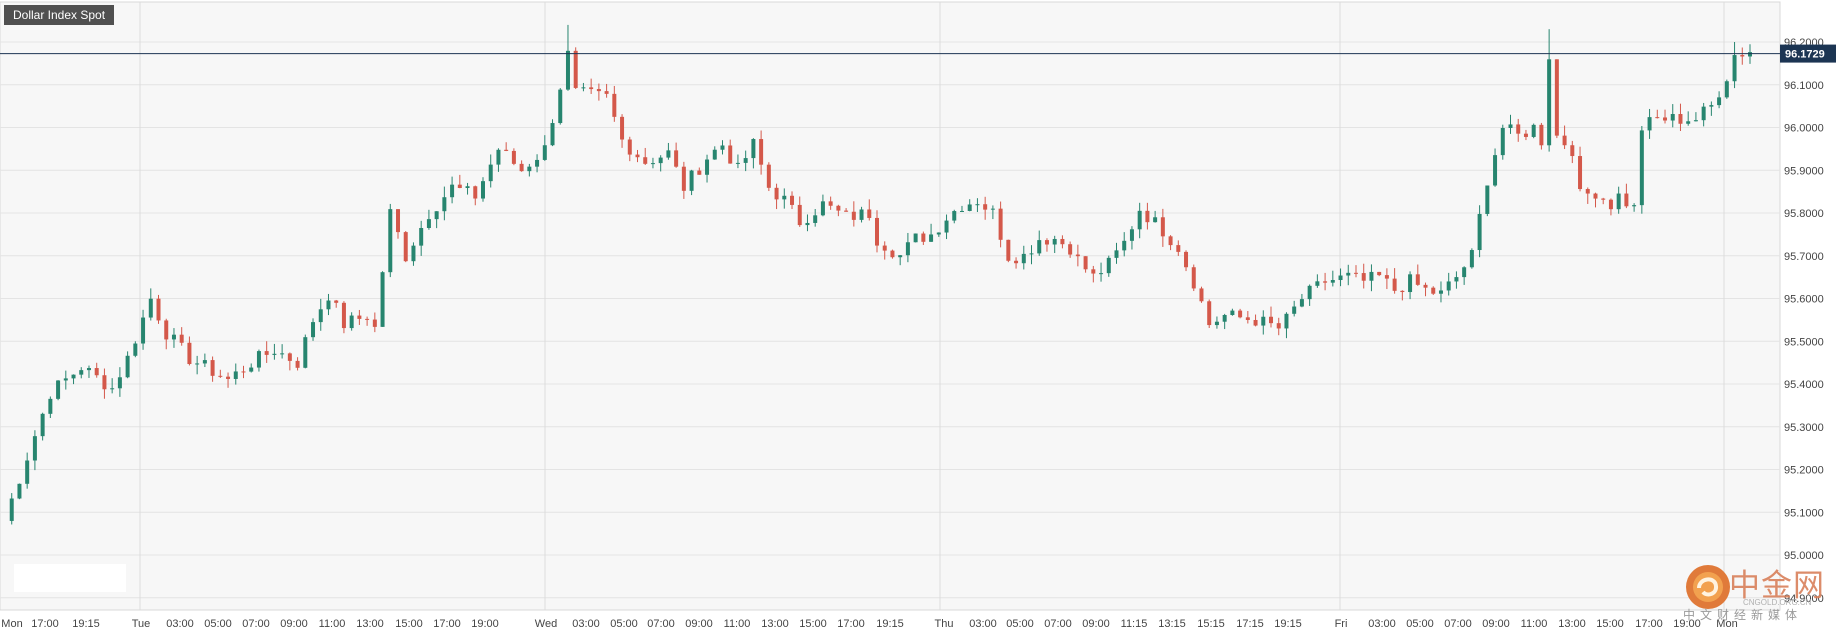 This screenshot has height=636, width=1840. I want to click on x-tick-label: 17:00, so click(45, 624).